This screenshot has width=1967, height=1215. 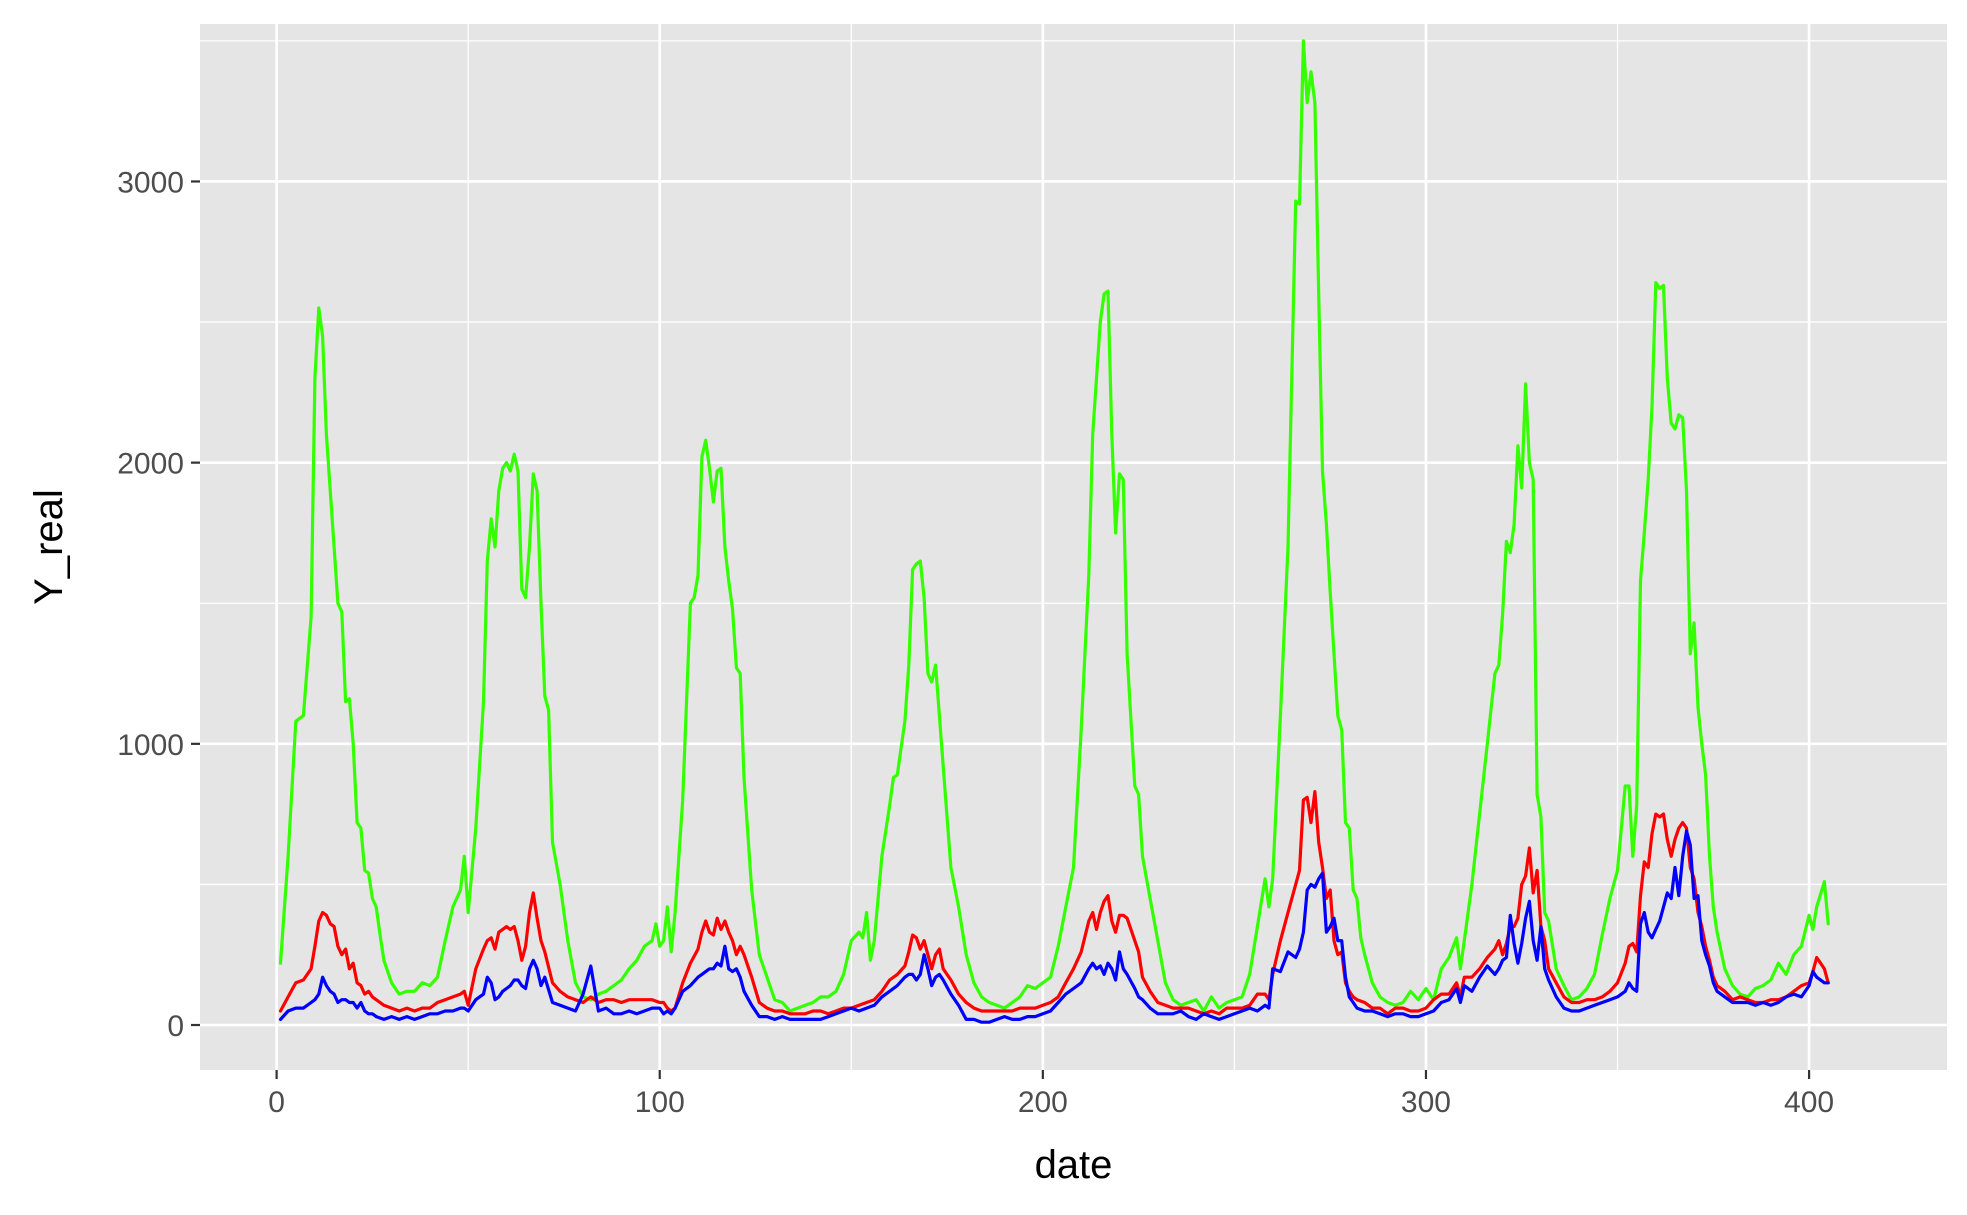 What do you see at coordinates (1074, 1165) in the screenshot?
I see `x-axis-title: date` at bounding box center [1074, 1165].